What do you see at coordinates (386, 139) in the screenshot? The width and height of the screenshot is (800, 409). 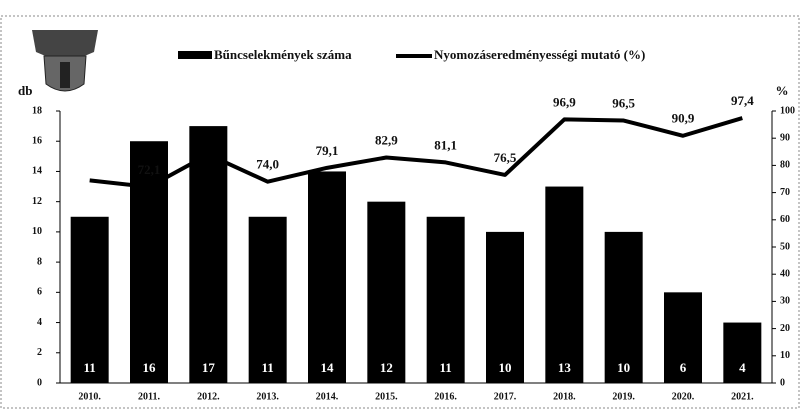 I see `line-value-label: 82,9` at bounding box center [386, 139].